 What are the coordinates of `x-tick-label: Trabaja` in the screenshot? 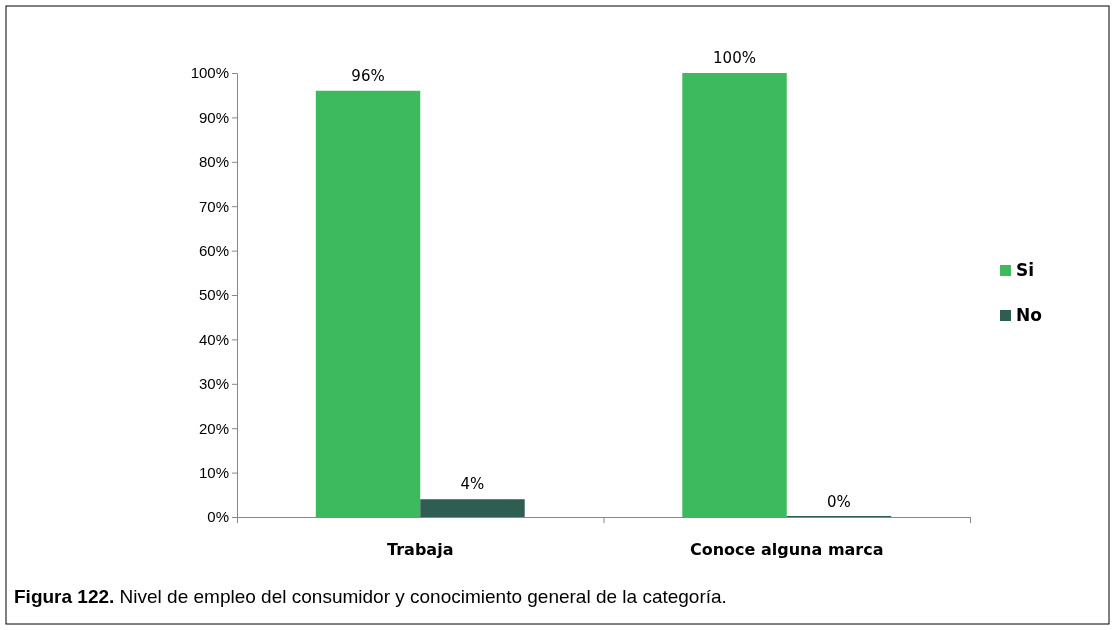 It's located at (420, 549).